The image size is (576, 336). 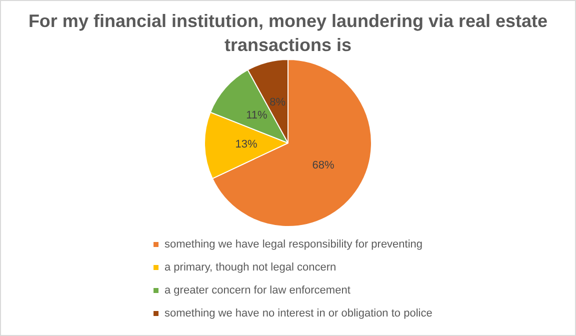 I want to click on legend-label: a greater concern for law enforcement, so click(x=257, y=290).